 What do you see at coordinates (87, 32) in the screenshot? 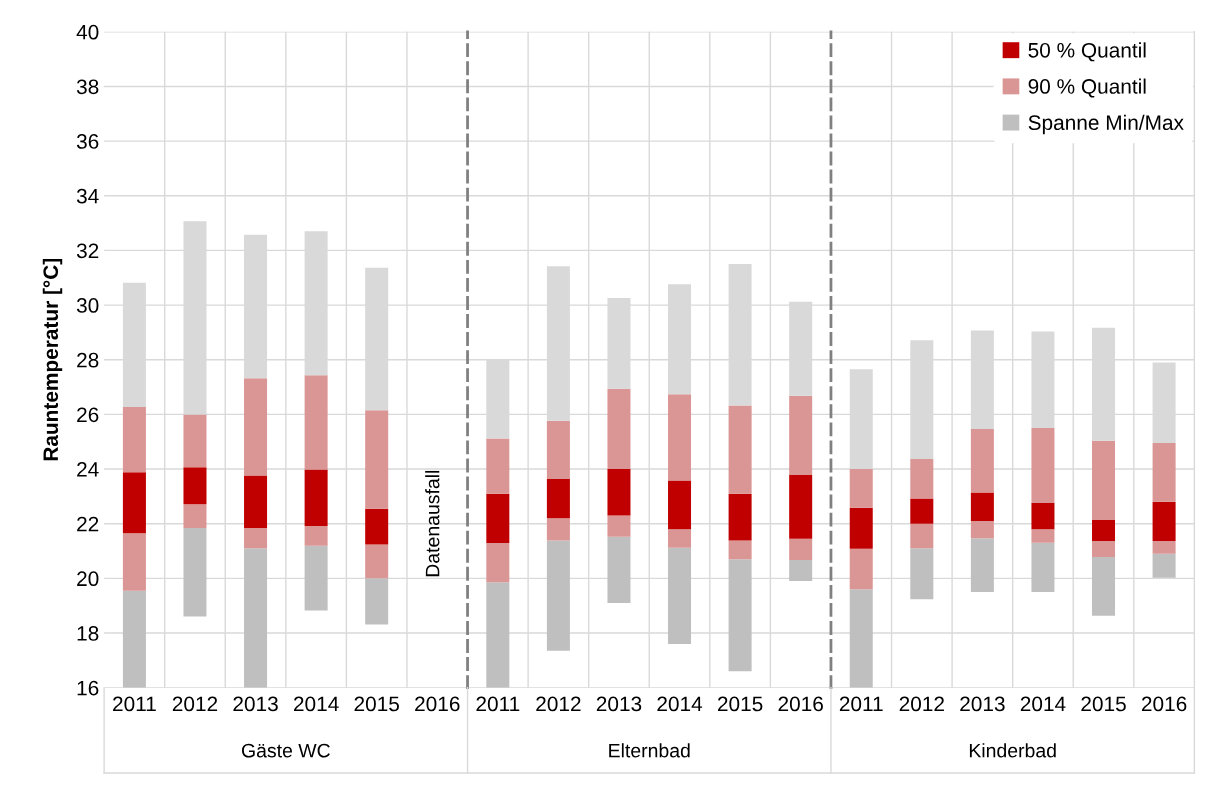
I see `y-tick-label: 40` at bounding box center [87, 32].